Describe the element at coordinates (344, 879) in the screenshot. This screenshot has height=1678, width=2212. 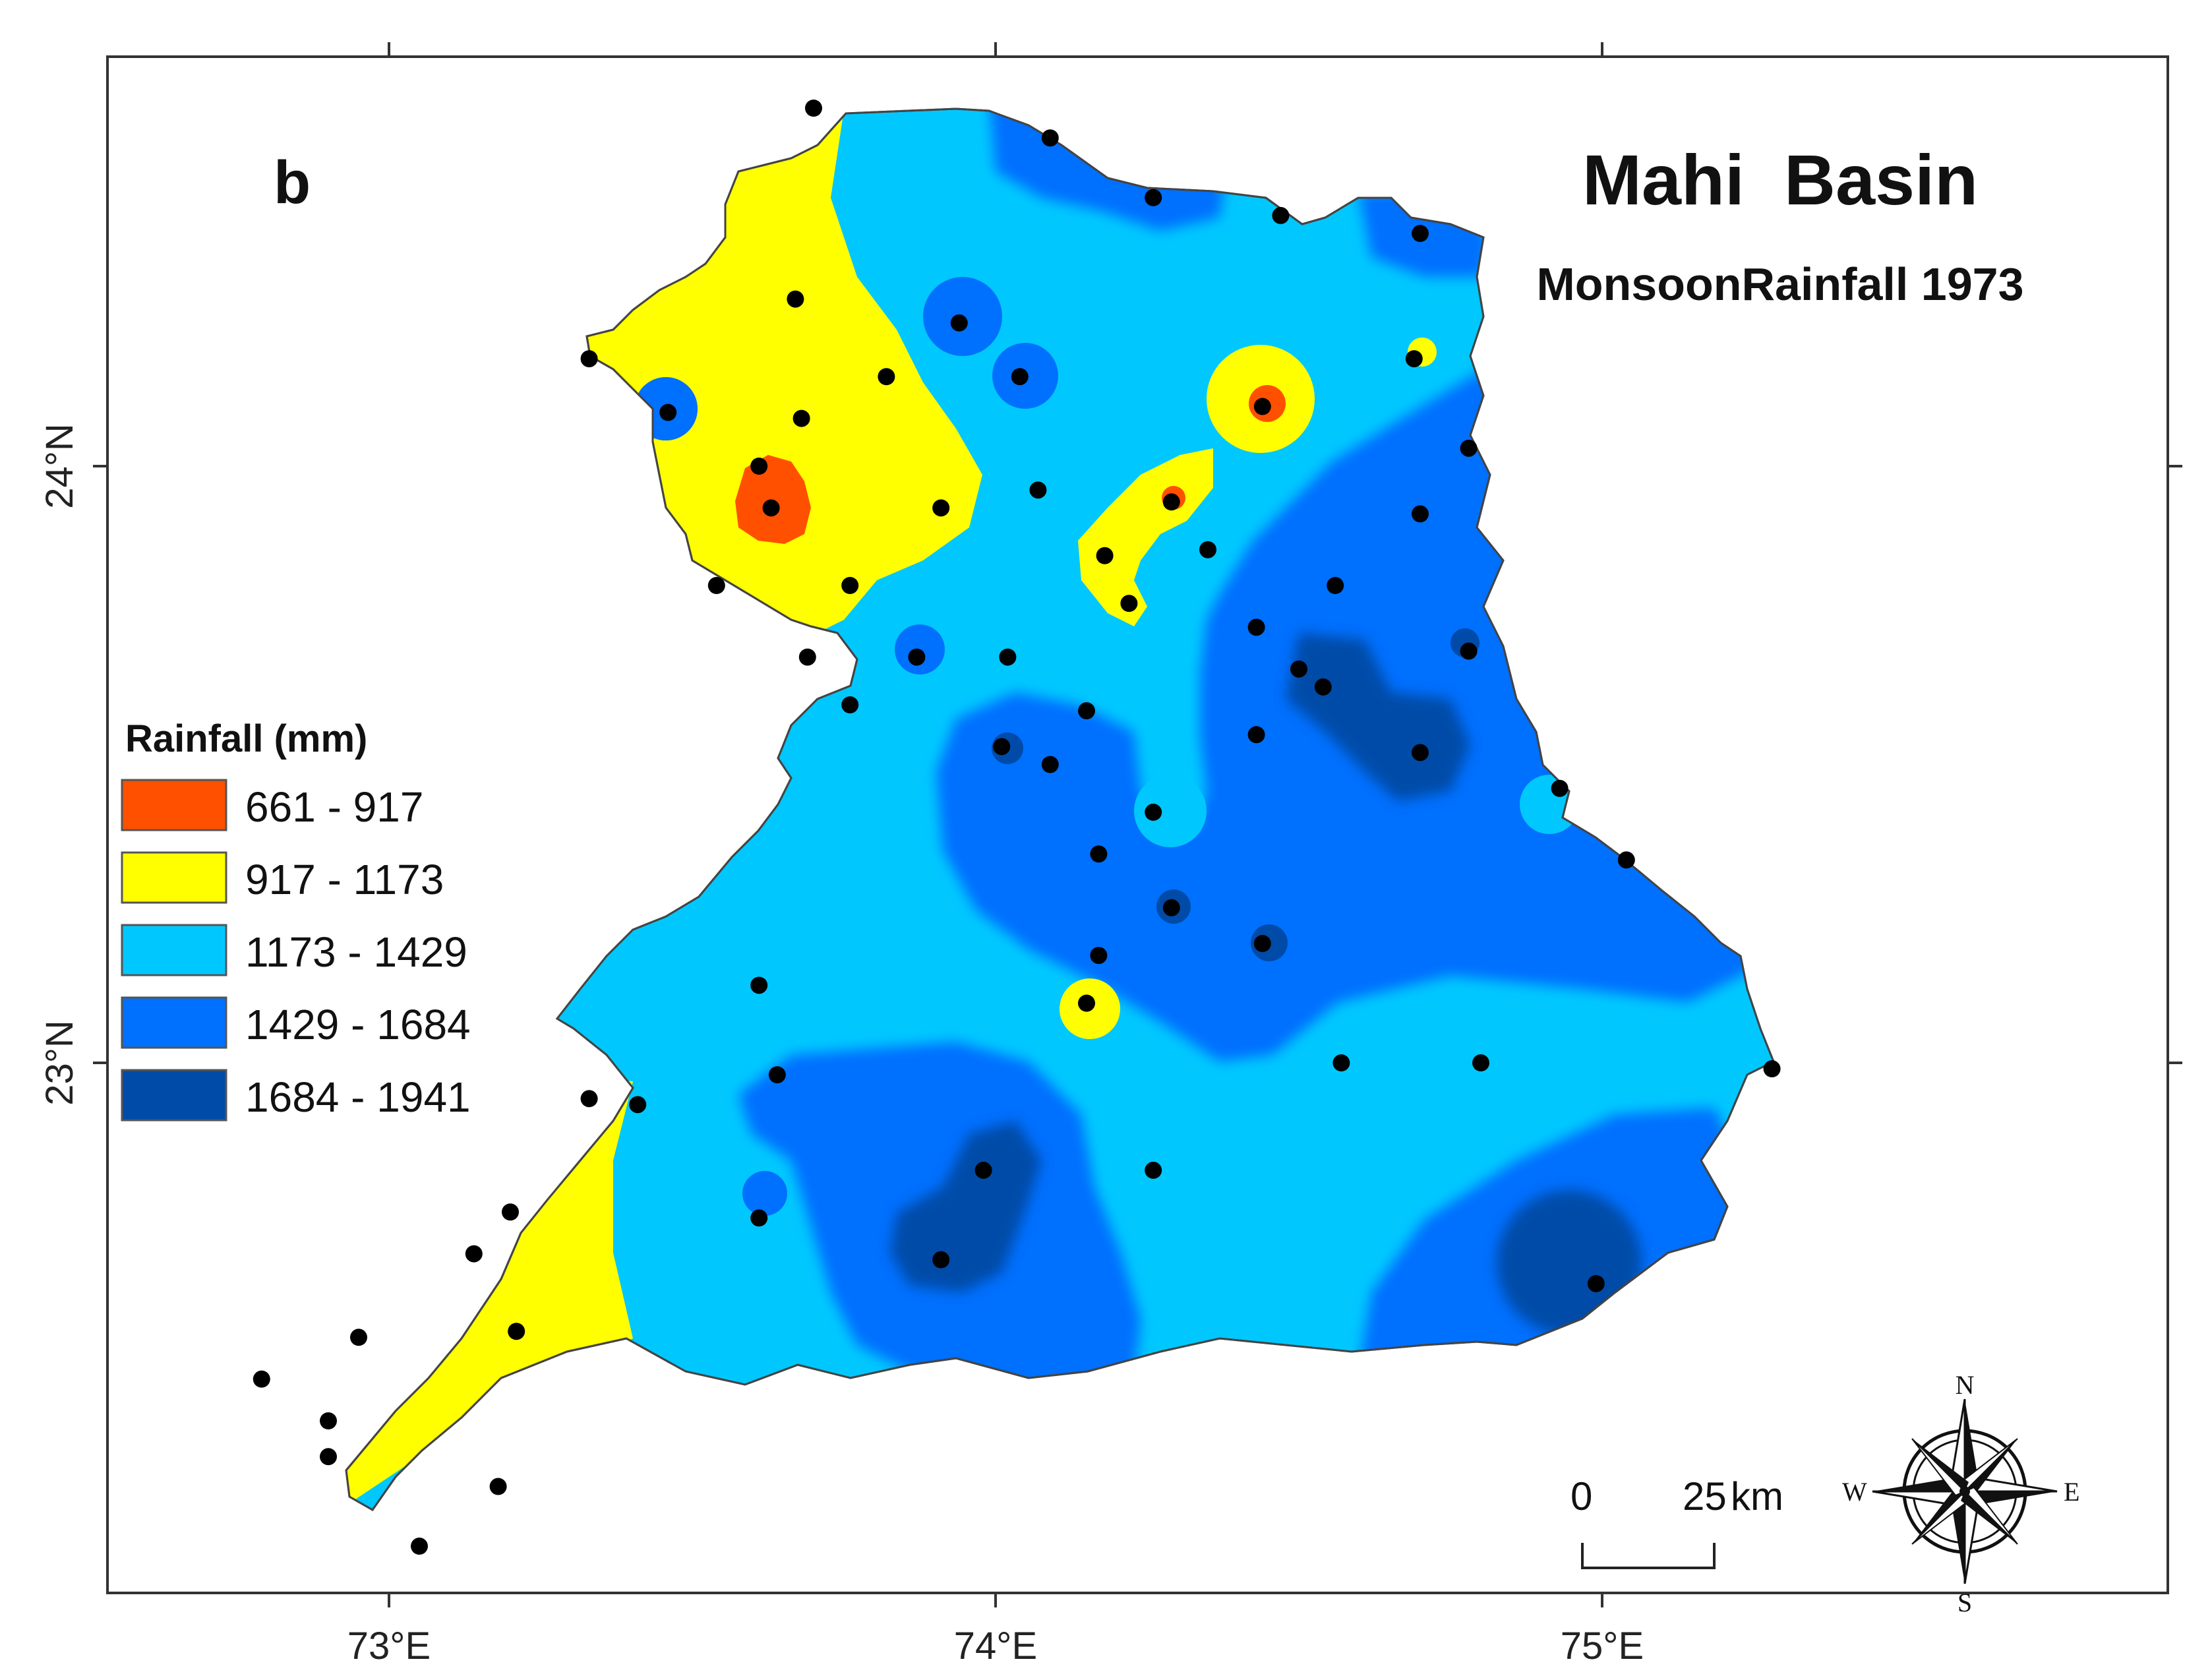
I see `legend-label: 917 - 1173` at that location.